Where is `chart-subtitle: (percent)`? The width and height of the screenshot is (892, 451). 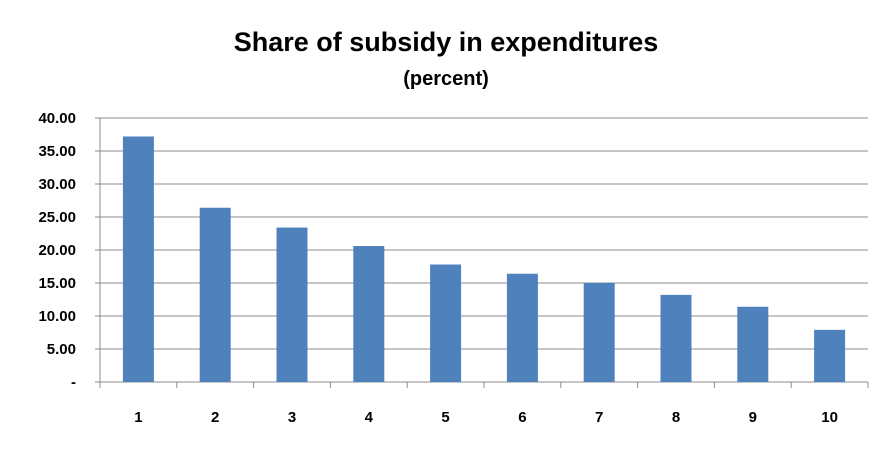
chart-subtitle: (percent) is located at coordinates (446, 79).